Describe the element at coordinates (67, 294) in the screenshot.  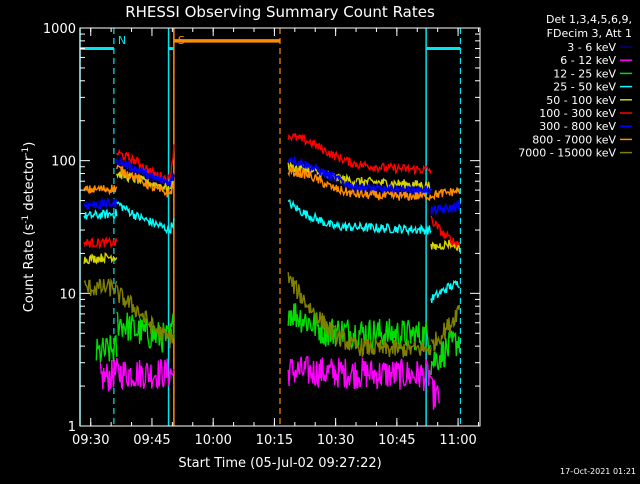
I see `y-tick-label: 10` at that location.